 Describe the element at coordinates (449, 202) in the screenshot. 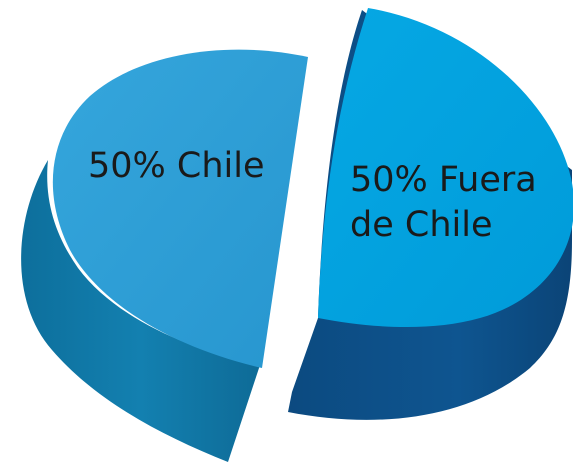

I see `slice-fuera-label: 50% Fuera de Chile` at that location.